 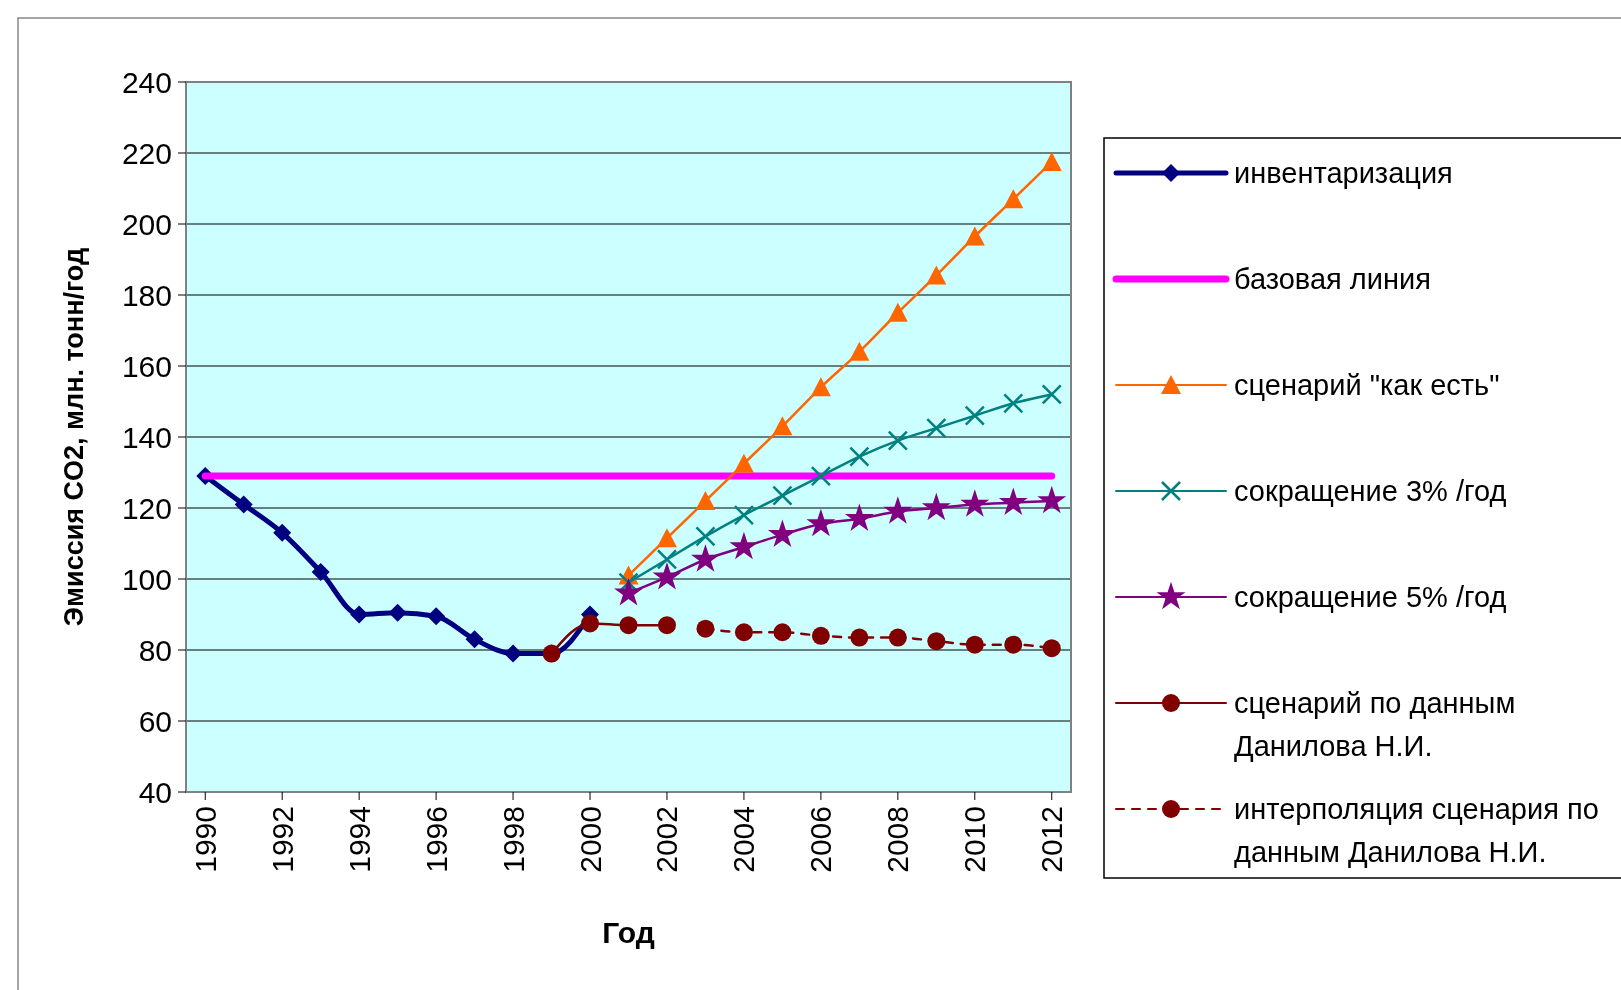 What do you see at coordinates (74, 437) in the screenshot?
I see `y-axis-title: Эмиссия CO2, млн. тонн/год` at bounding box center [74, 437].